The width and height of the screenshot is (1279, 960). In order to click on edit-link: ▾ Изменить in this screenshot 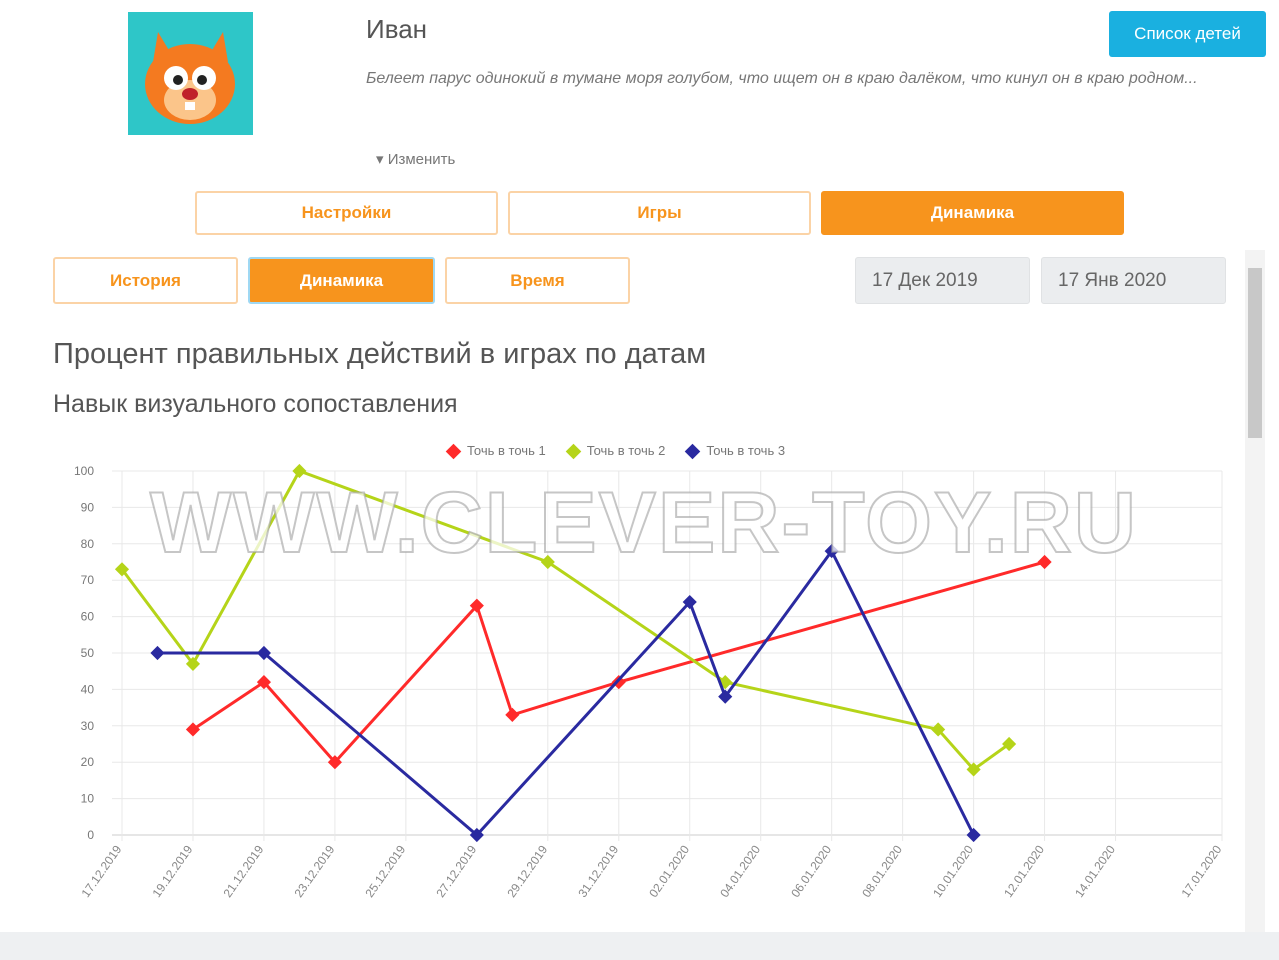, I will do `click(416, 159)`.